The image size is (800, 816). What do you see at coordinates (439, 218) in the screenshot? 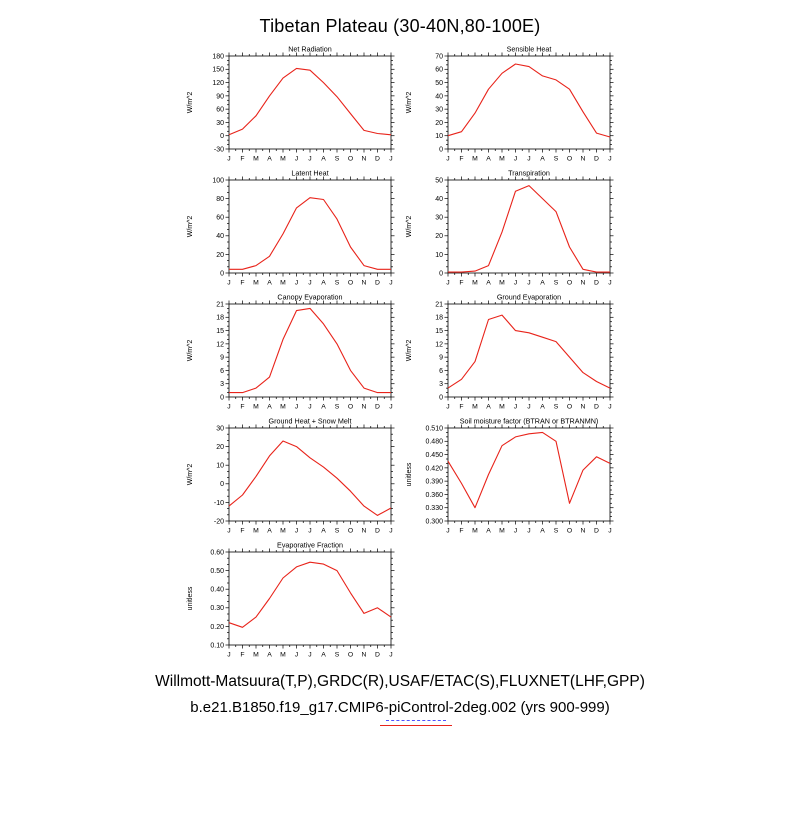
I see `svg-text: 30` at bounding box center [439, 218].